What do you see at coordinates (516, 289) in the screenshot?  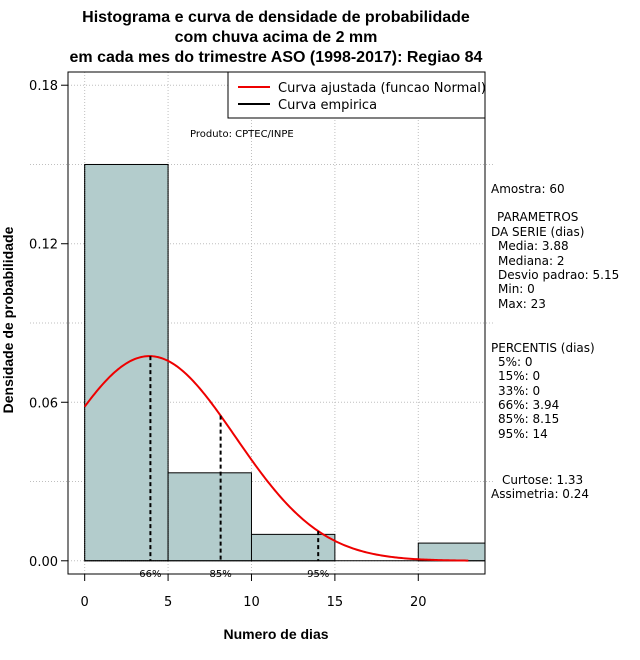 I see `stat-min: Min: 0` at bounding box center [516, 289].